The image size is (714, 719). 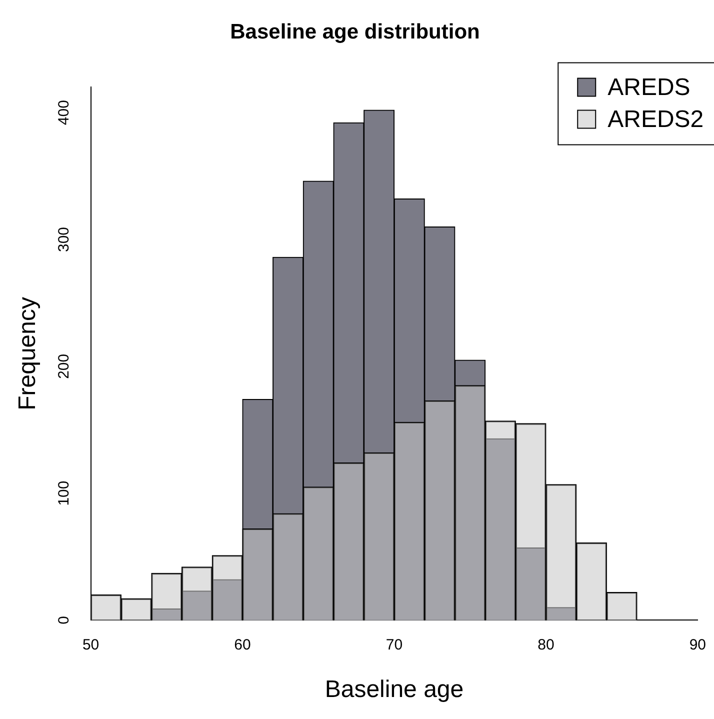 What do you see at coordinates (91, 645) in the screenshot?
I see `x-tick-label: 50` at bounding box center [91, 645].